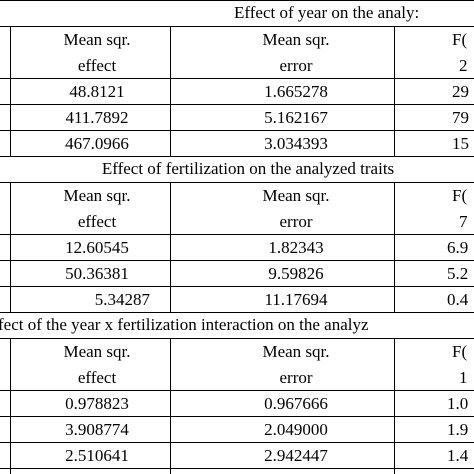 The width and height of the screenshot is (474, 474). Describe the element at coordinates (97, 91) in the screenshot. I see `table-cell: 48.8121` at that location.